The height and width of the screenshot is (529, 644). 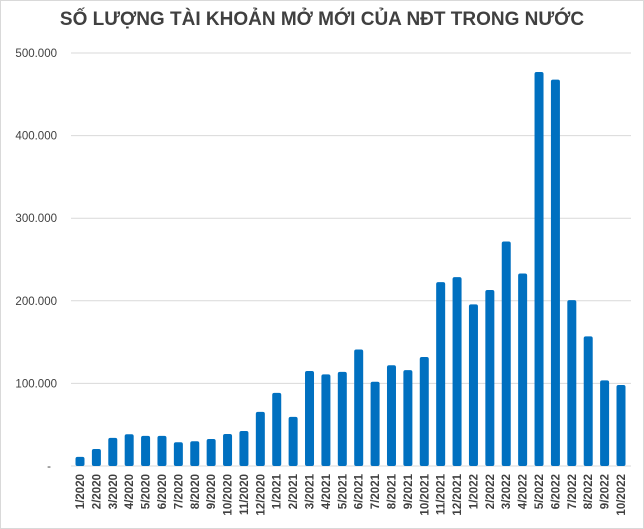 I want to click on x-tick-label: 8/2022, so click(x=589, y=491).